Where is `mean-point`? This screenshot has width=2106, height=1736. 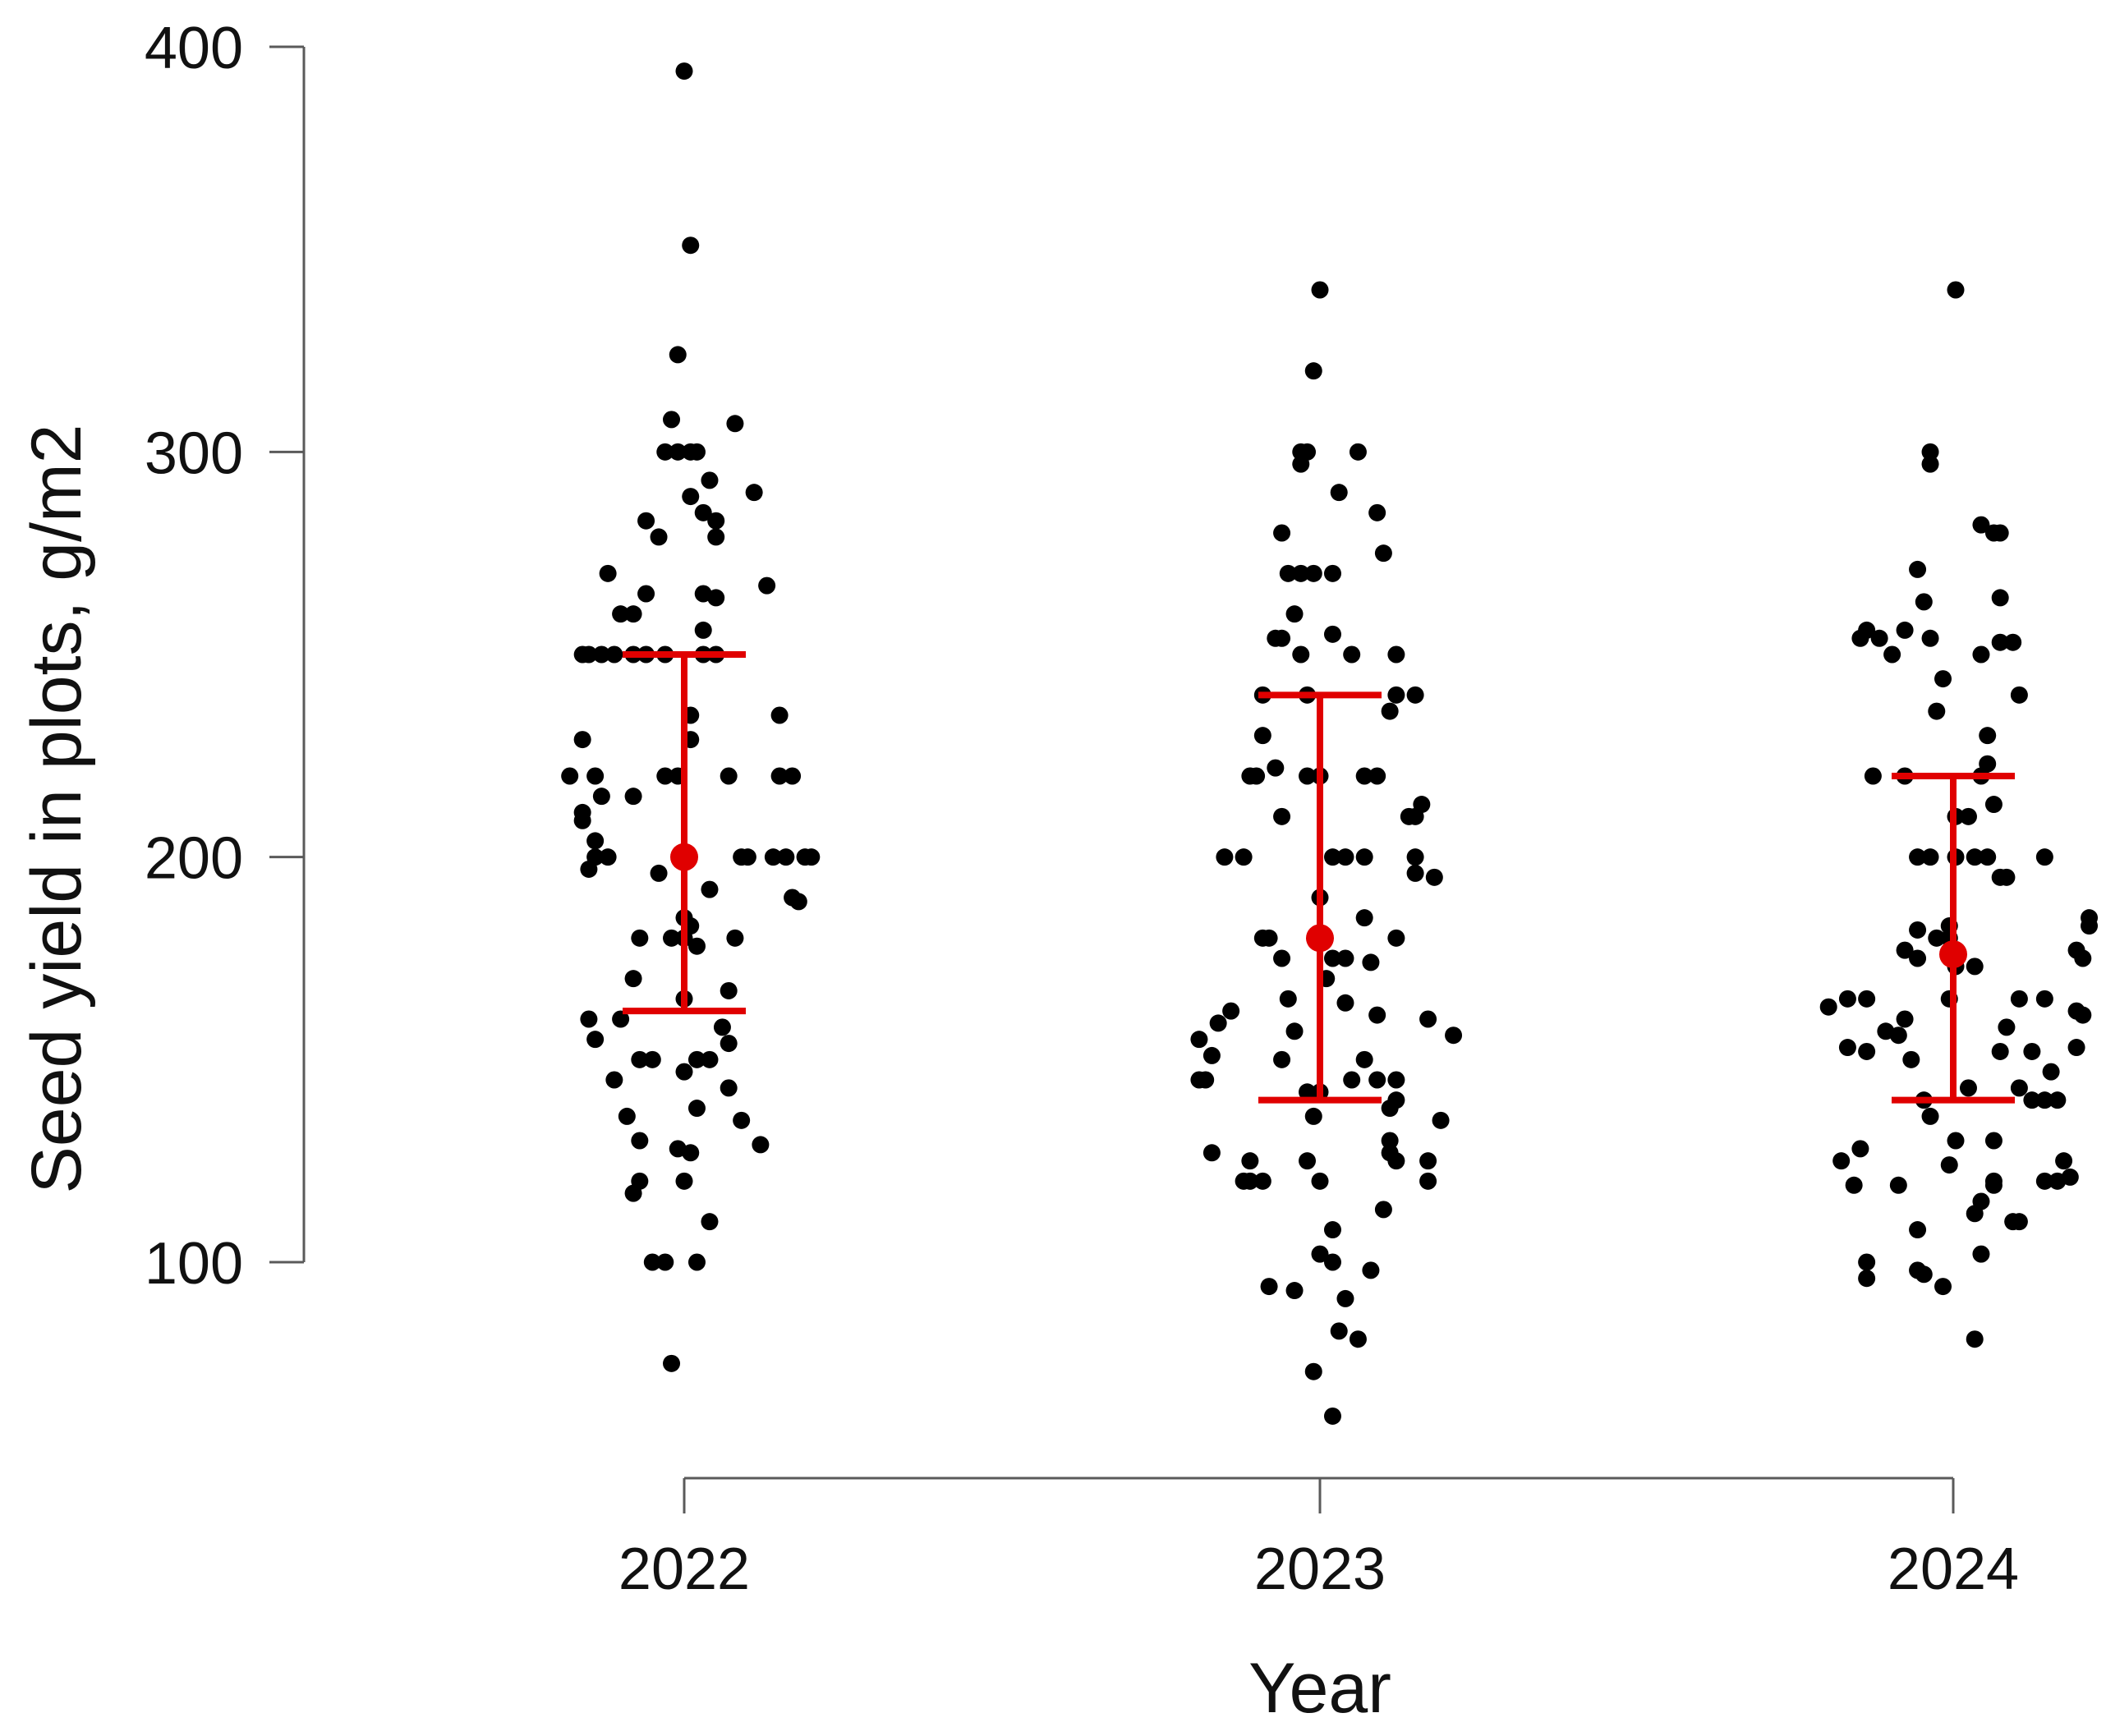
mean-point is located at coordinates (684, 857).